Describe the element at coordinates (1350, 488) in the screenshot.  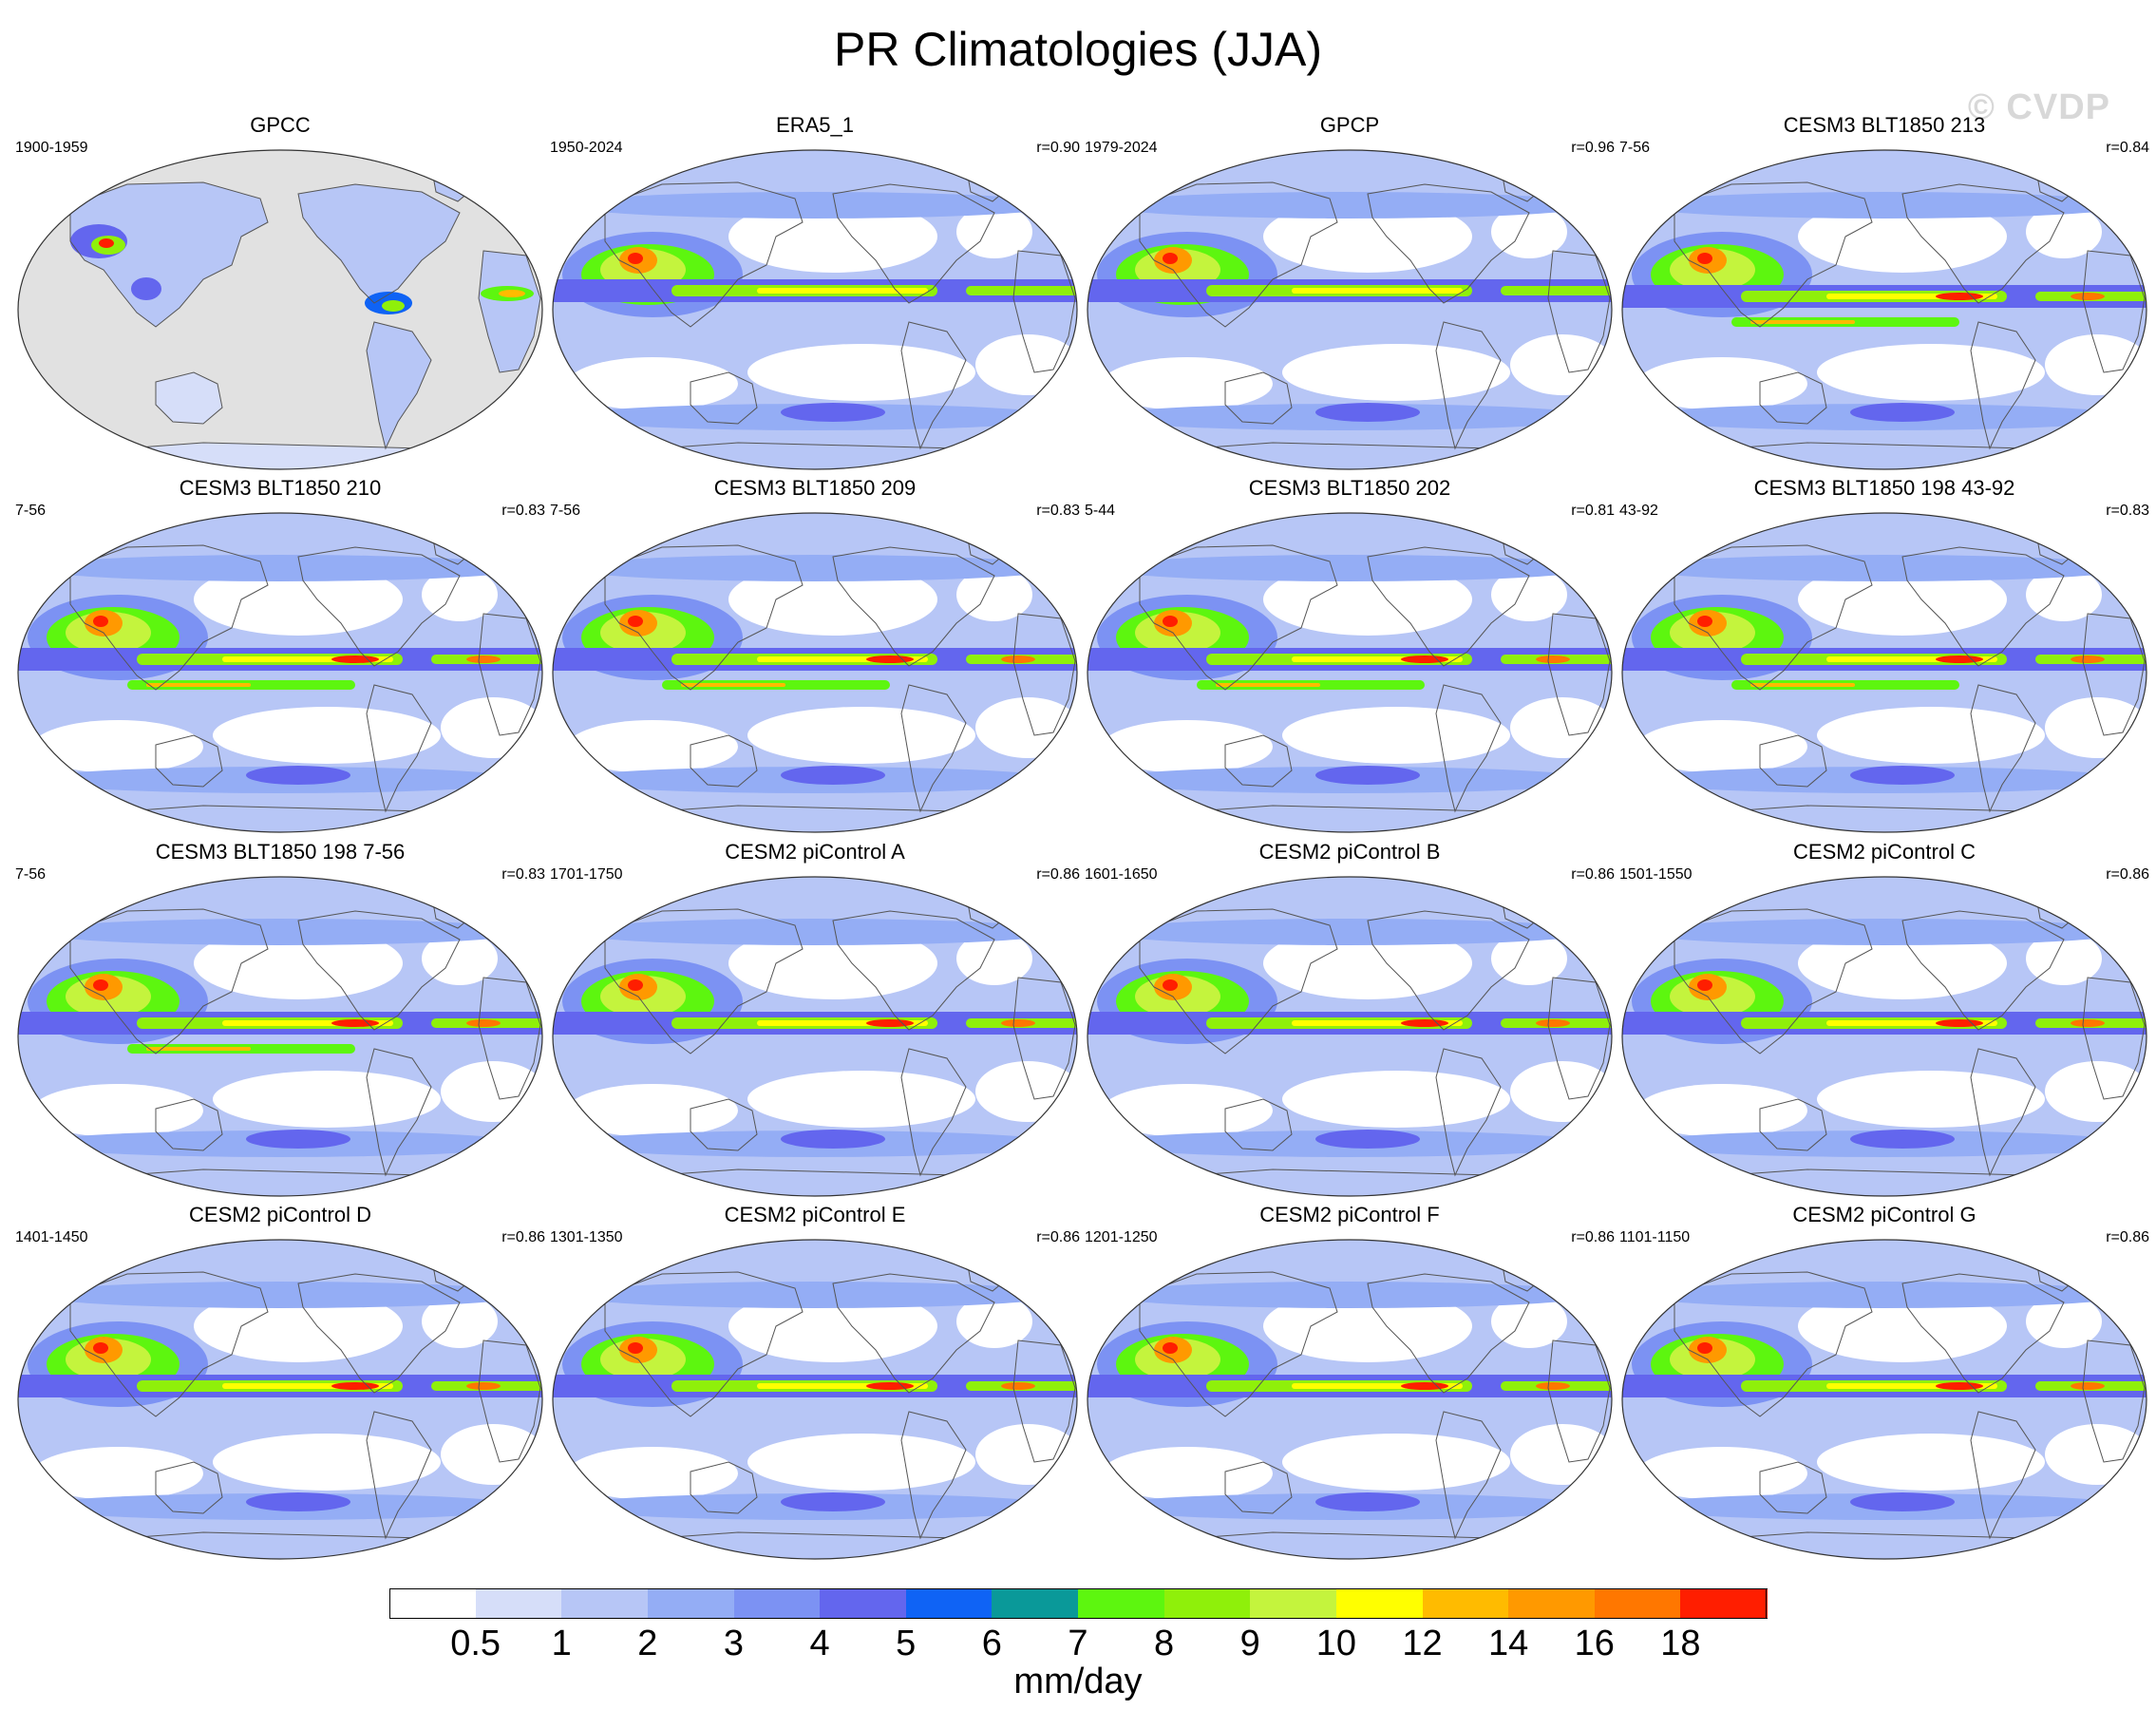
I see `panel-title: CESM3 BLT1850 202` at that location.